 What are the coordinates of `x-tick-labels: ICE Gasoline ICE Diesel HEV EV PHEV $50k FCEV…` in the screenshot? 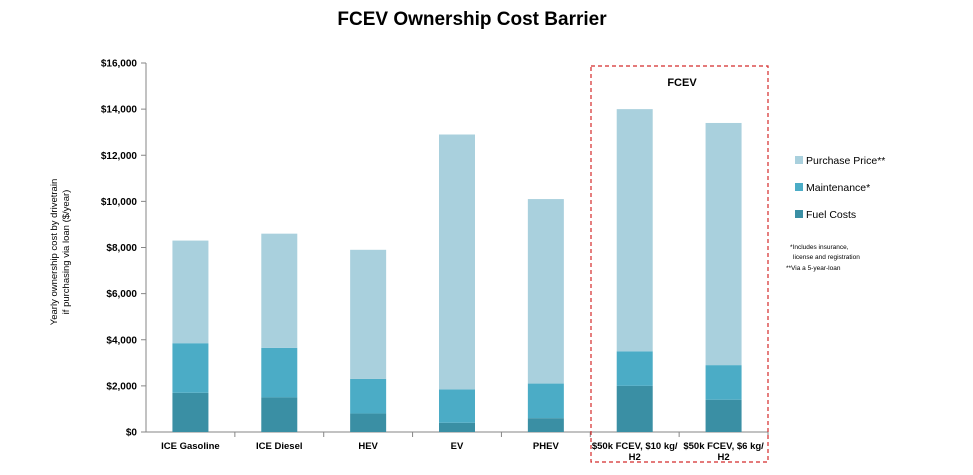 It's located at (462, 452).